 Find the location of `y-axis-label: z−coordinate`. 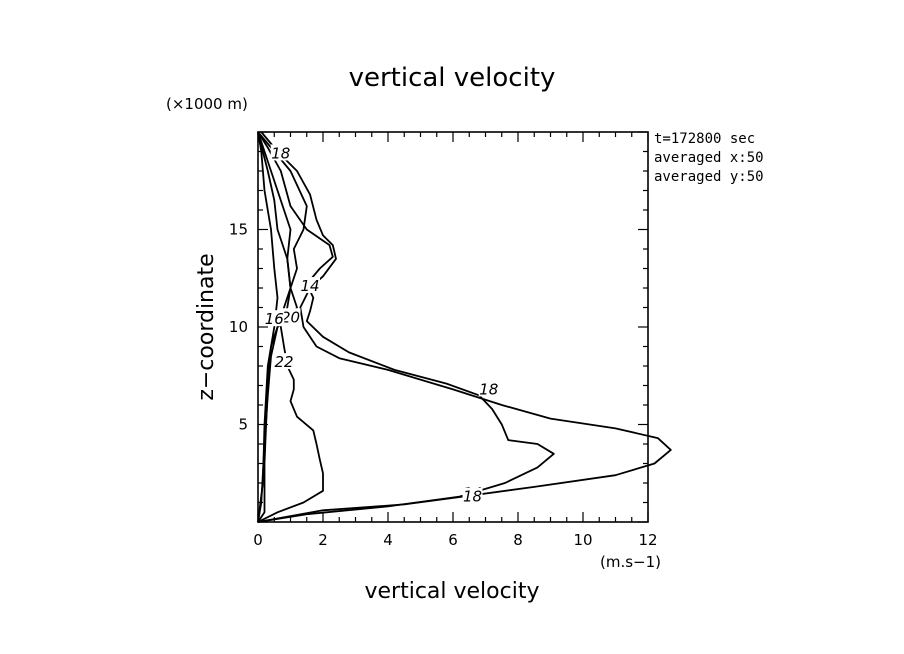

y-axis-label: z−coordinate is located at coordinates (206, 326).